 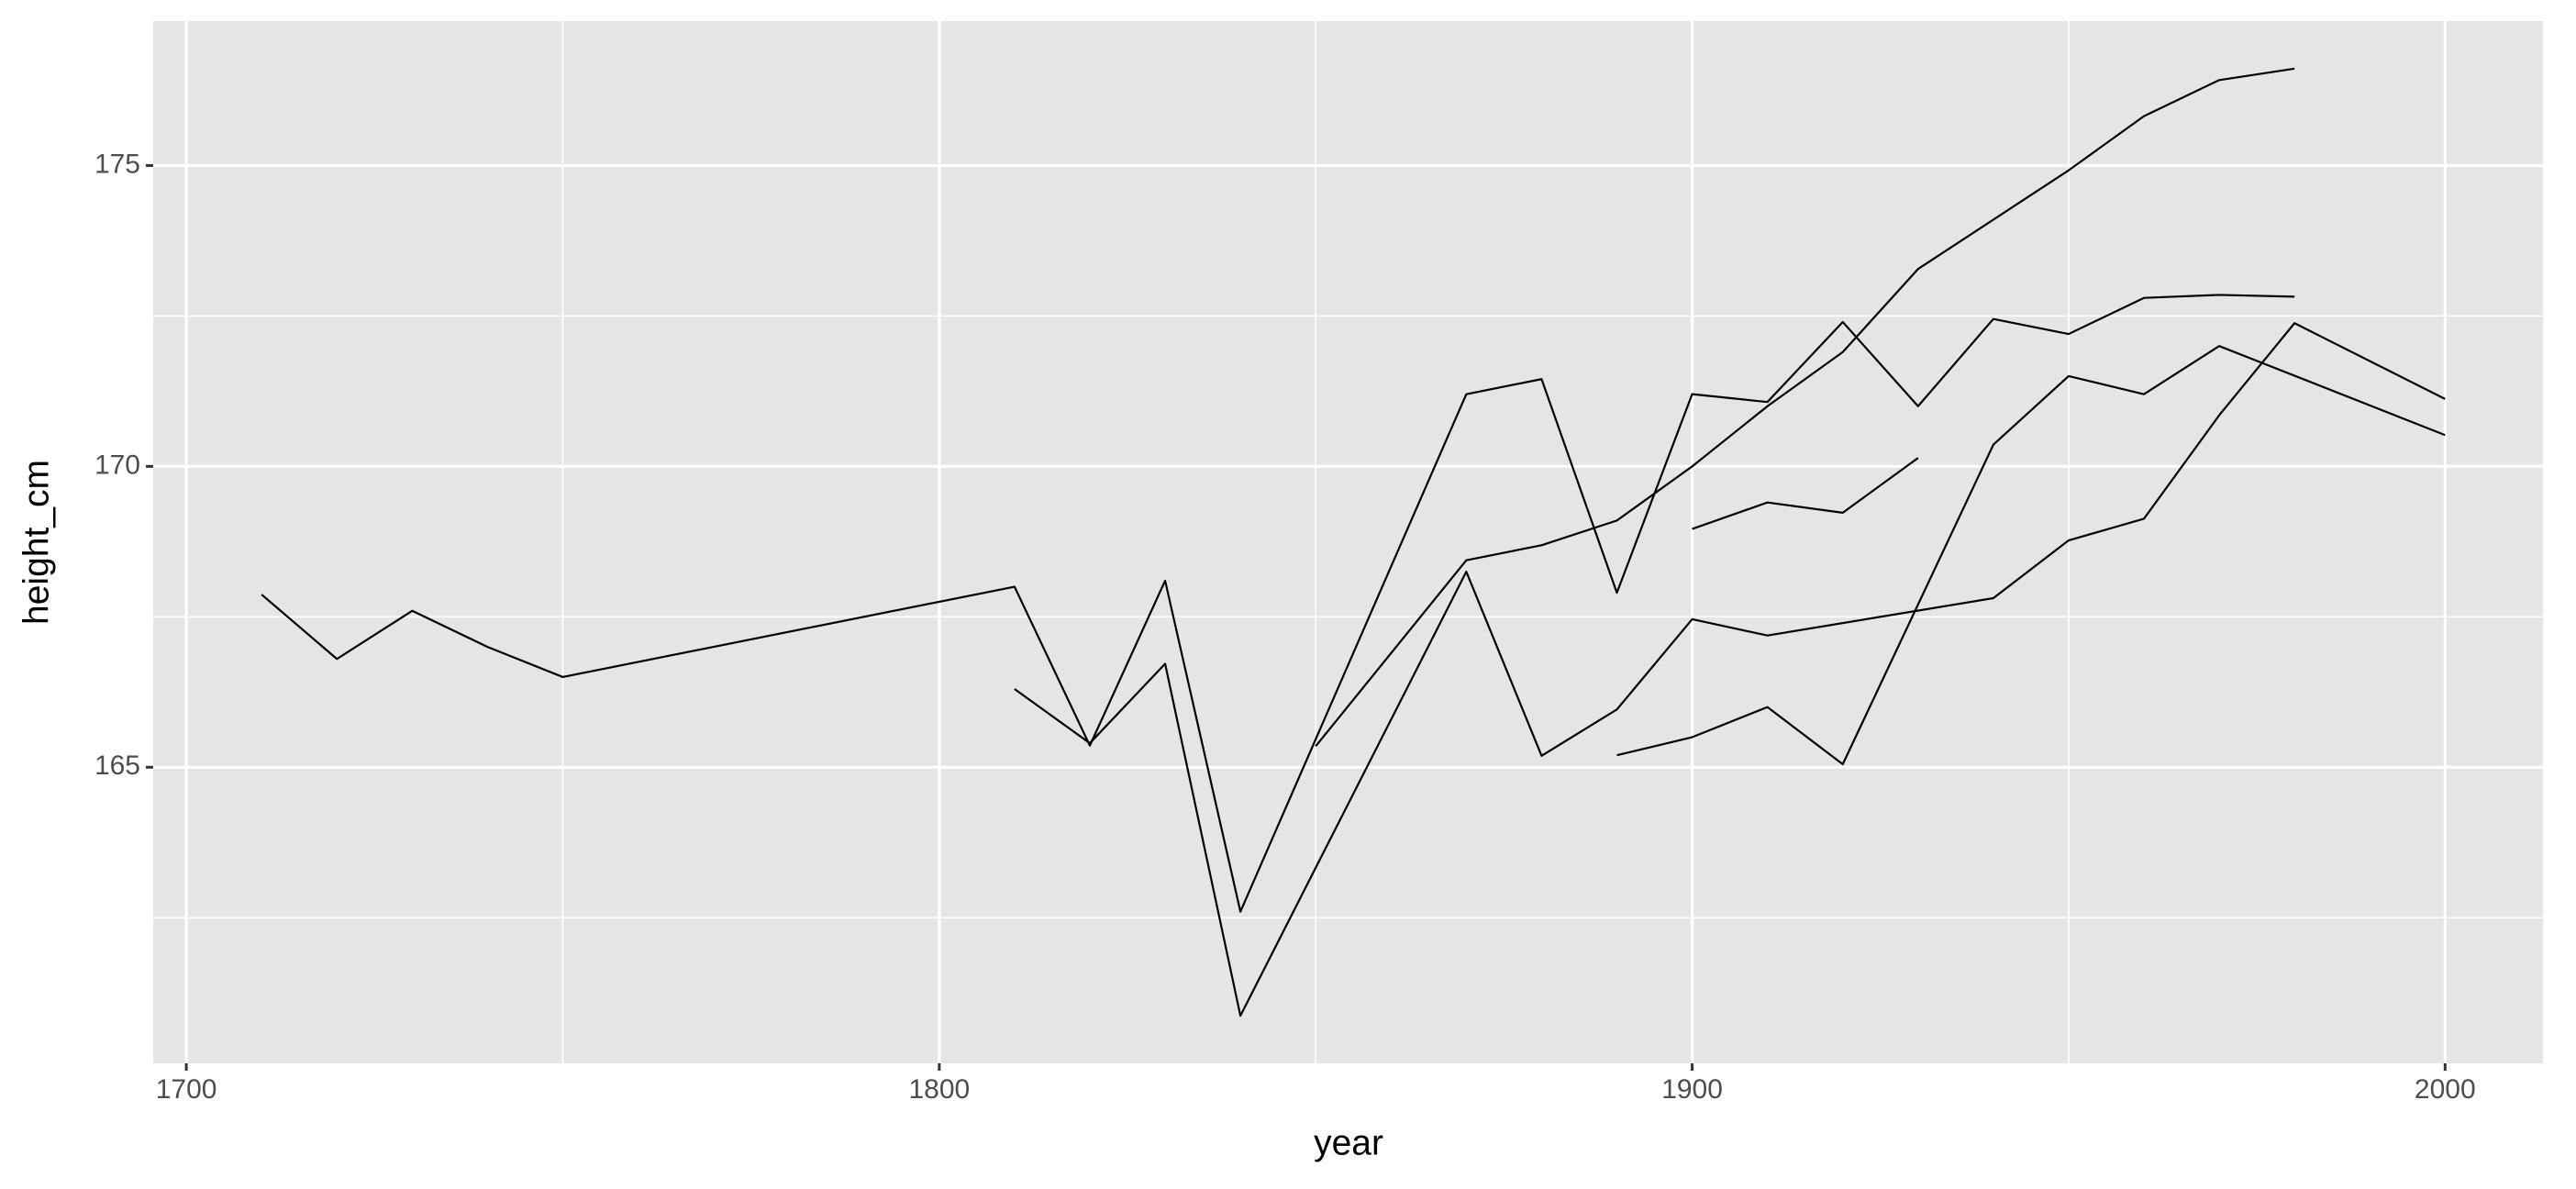 I want to click on y-tick-label: 165, so click(x=117, y=765).